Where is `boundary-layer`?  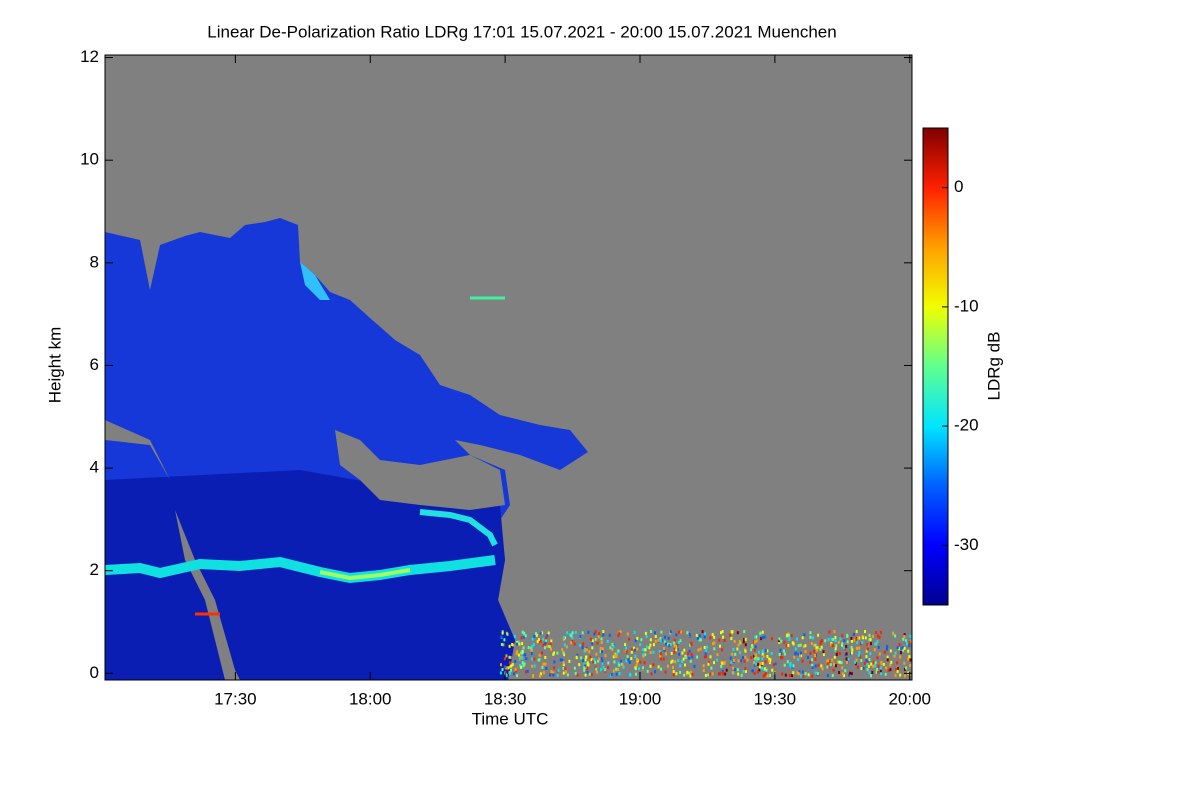 boundary-layer is located at coordinates (310, 575).